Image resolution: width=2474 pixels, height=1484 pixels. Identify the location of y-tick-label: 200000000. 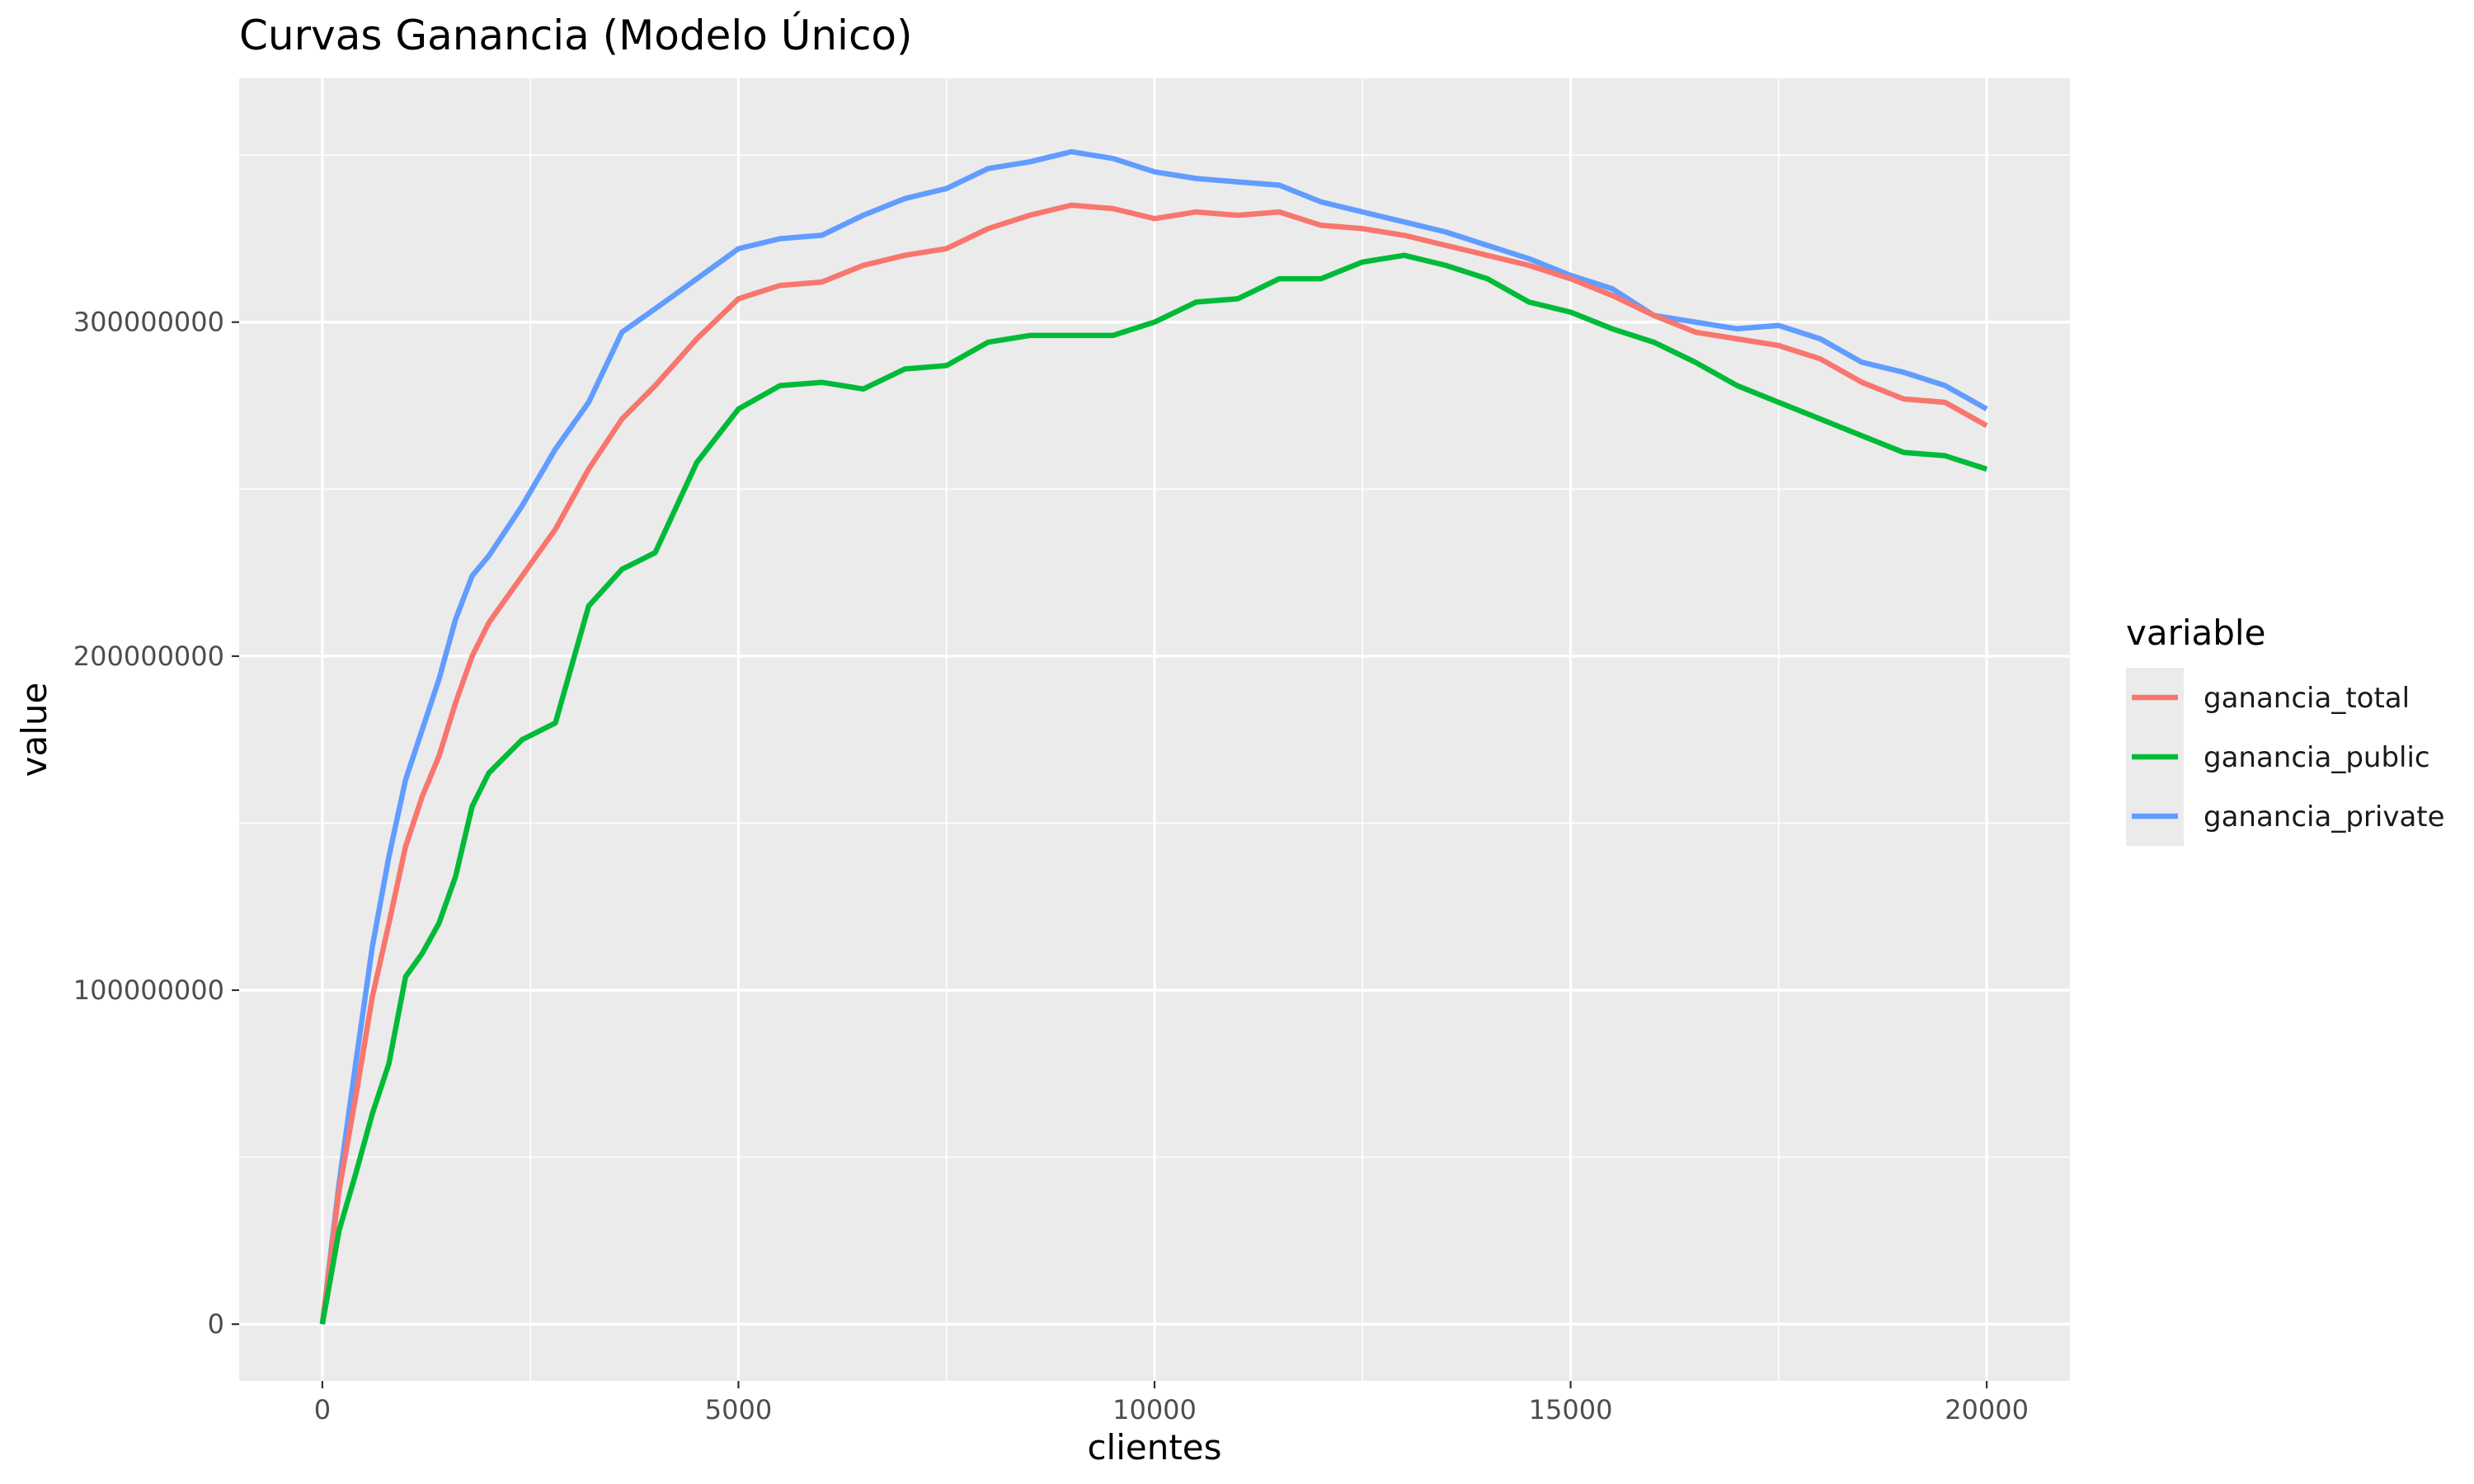
(148, 656).